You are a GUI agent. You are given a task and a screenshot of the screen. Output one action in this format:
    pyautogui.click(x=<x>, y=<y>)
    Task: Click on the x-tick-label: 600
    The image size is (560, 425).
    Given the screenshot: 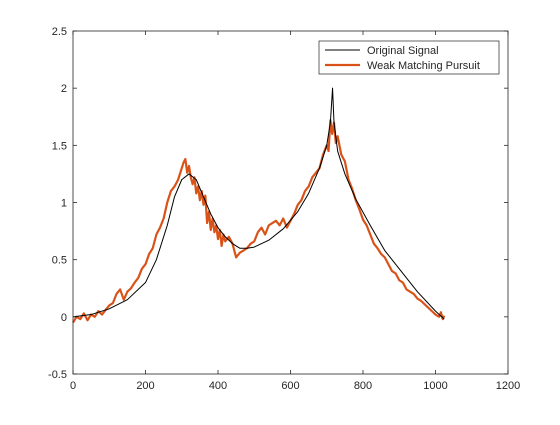 What is the action you would take?
    pyautogui.click(x=290, y=386)
    